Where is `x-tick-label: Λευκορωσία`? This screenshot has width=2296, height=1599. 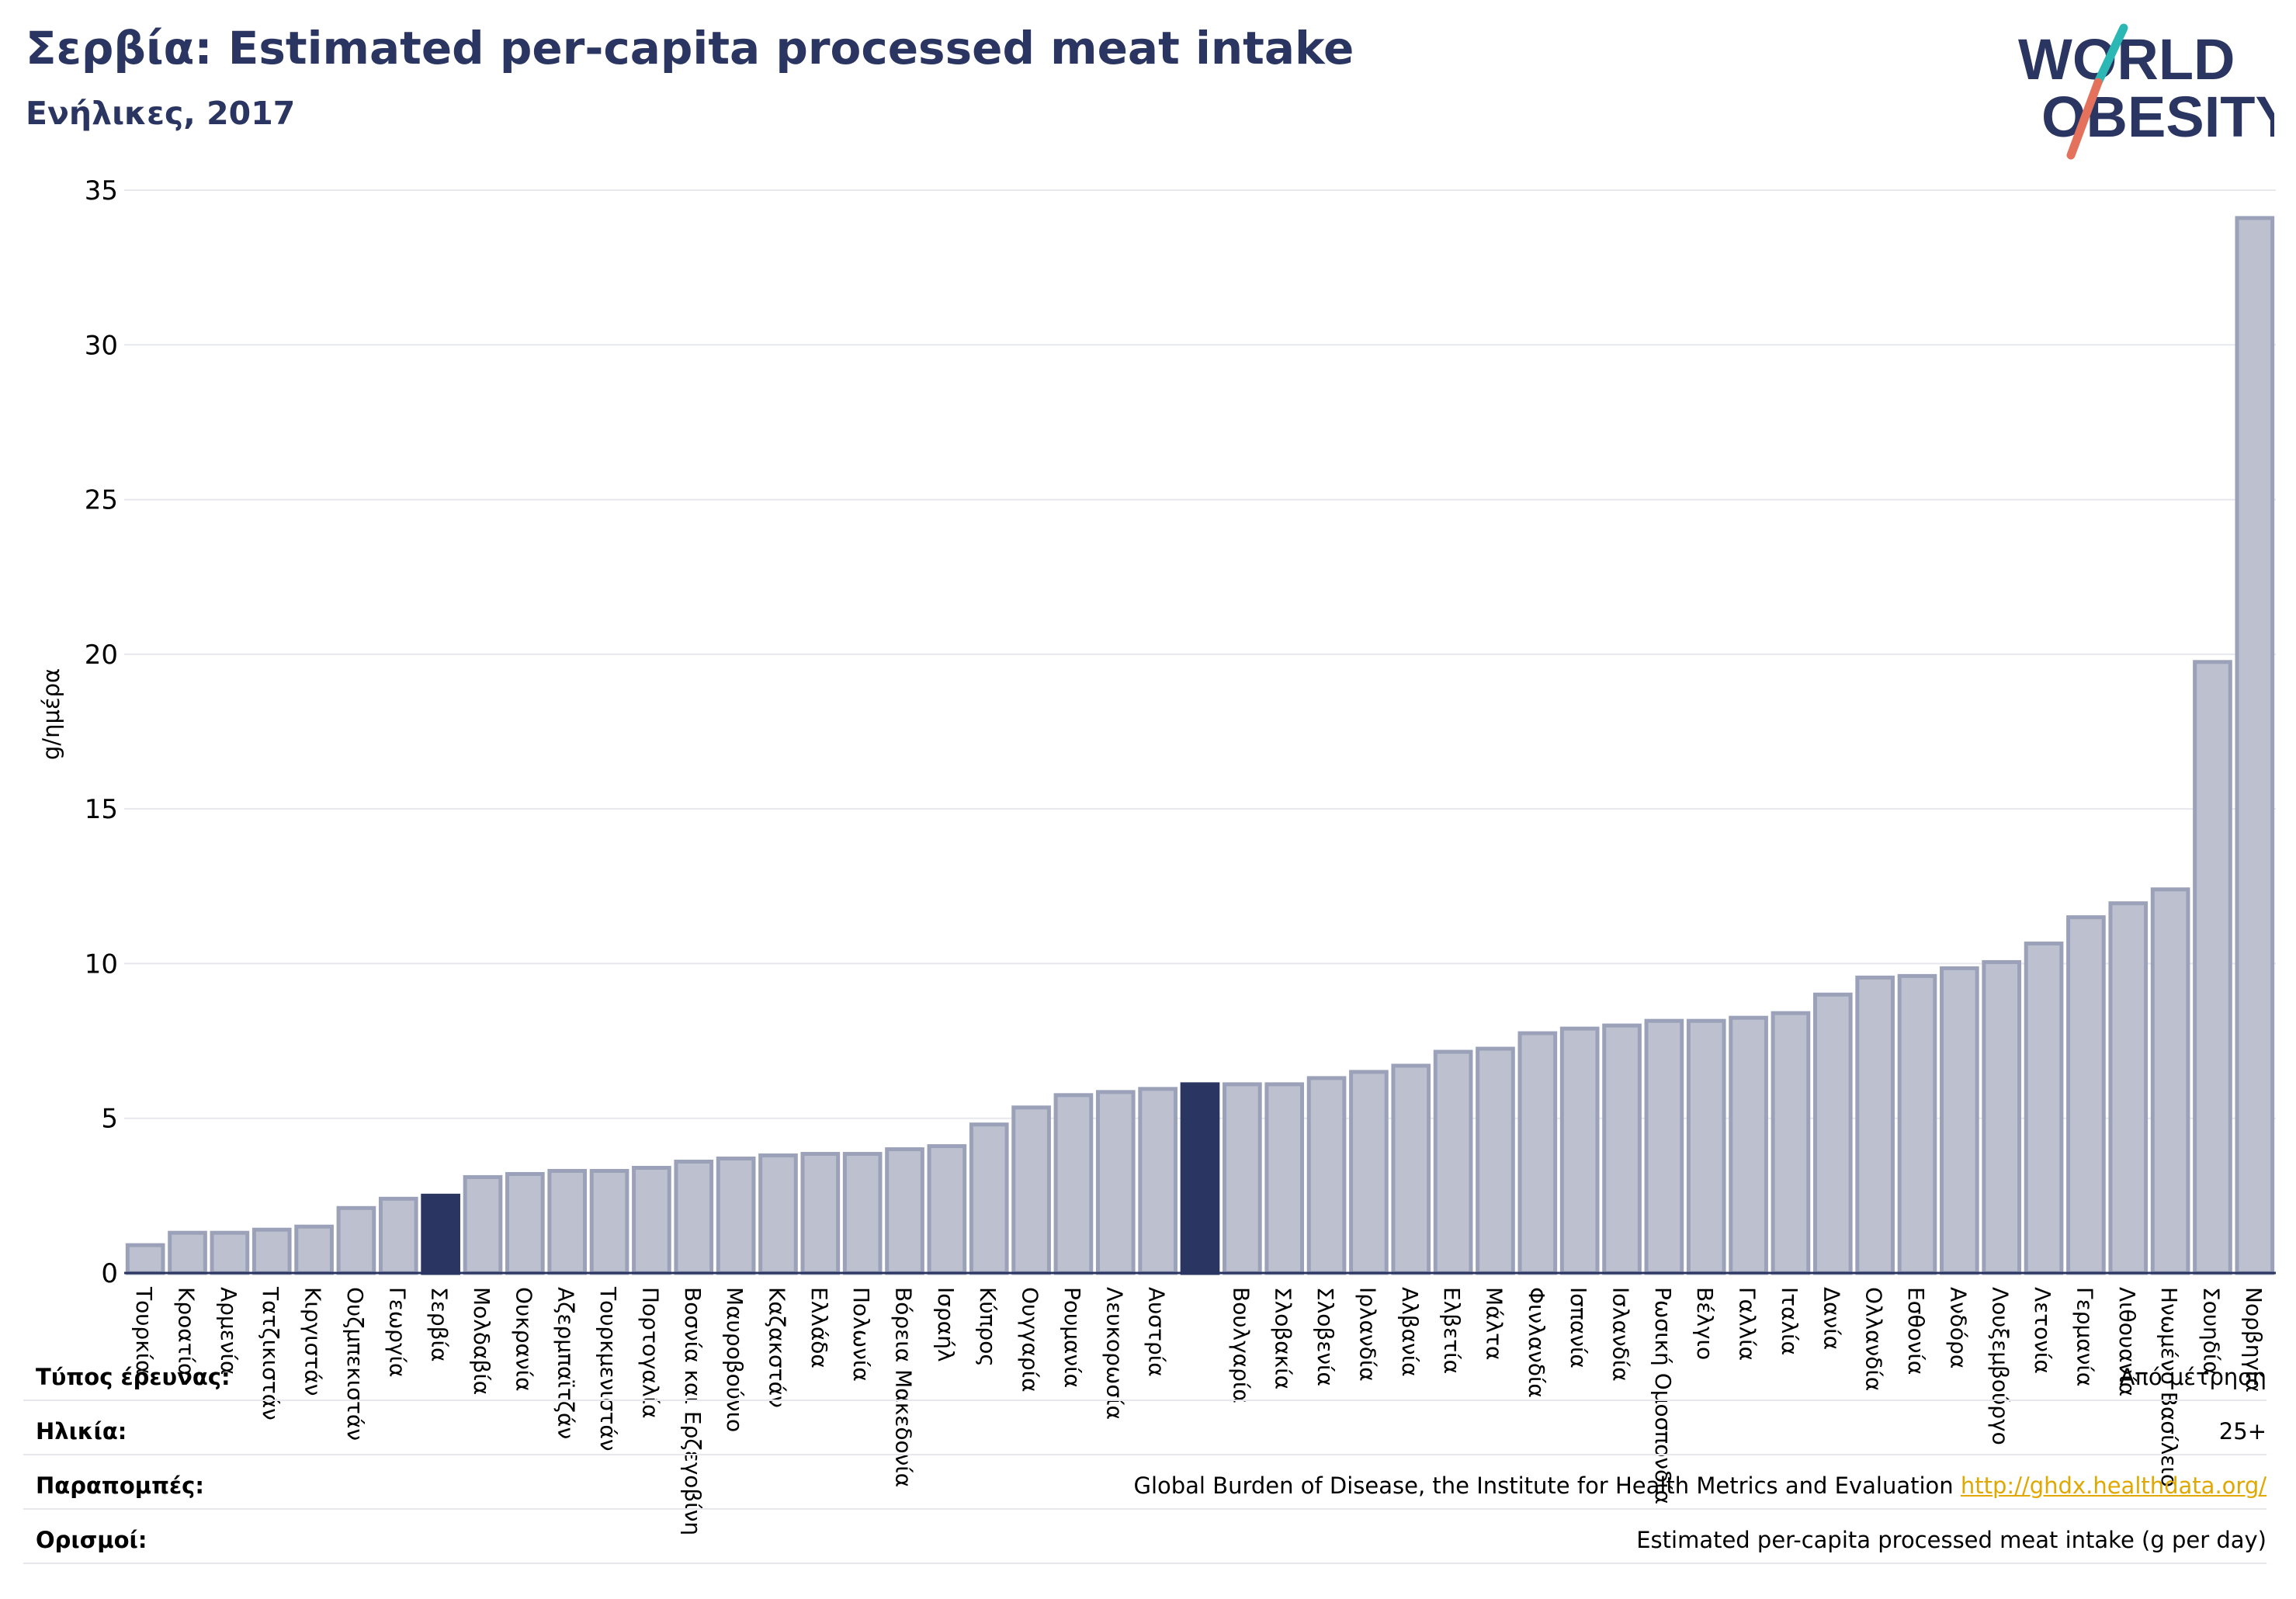 x-tick-label: Λευκορωσία is located at coordinates (1114, 1353).